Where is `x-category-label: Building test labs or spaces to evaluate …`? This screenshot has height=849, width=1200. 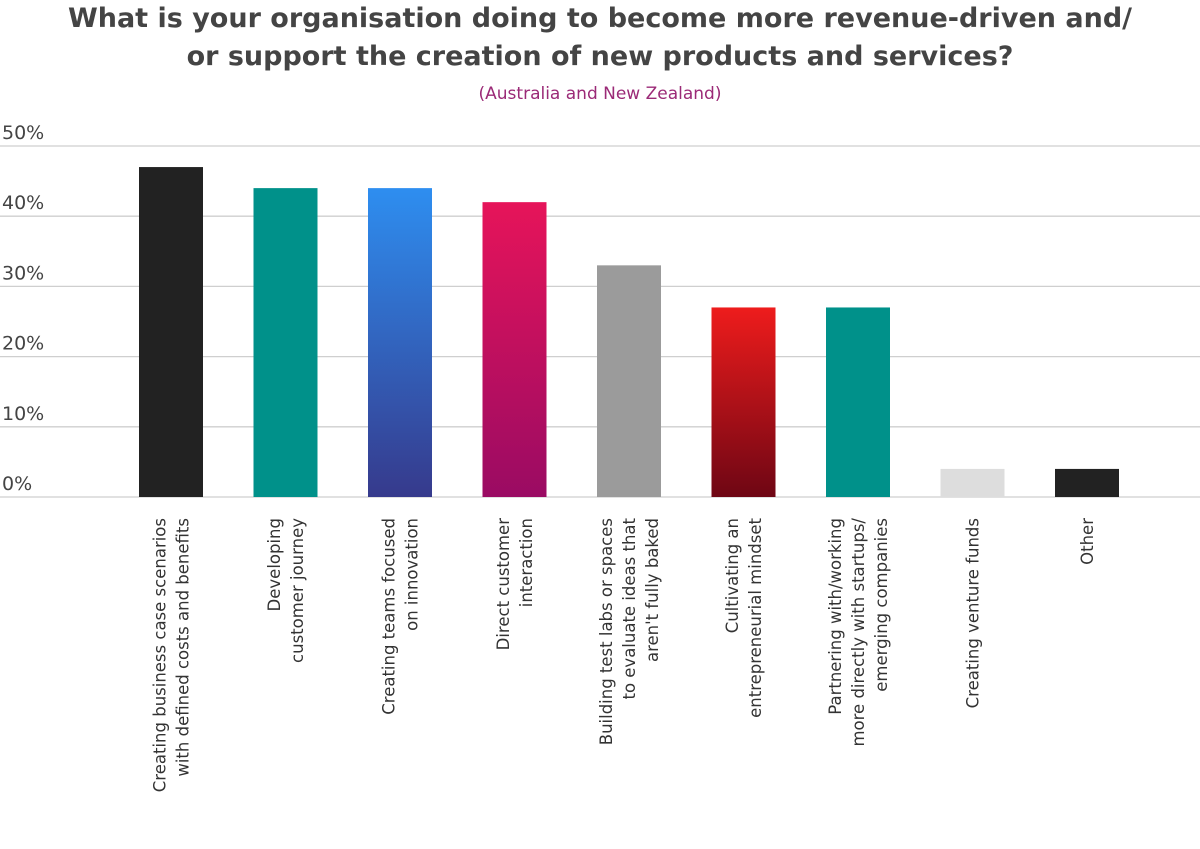
x-category-label: Building test labs or spaces to evaluate … is located at coordinates (629, 631).